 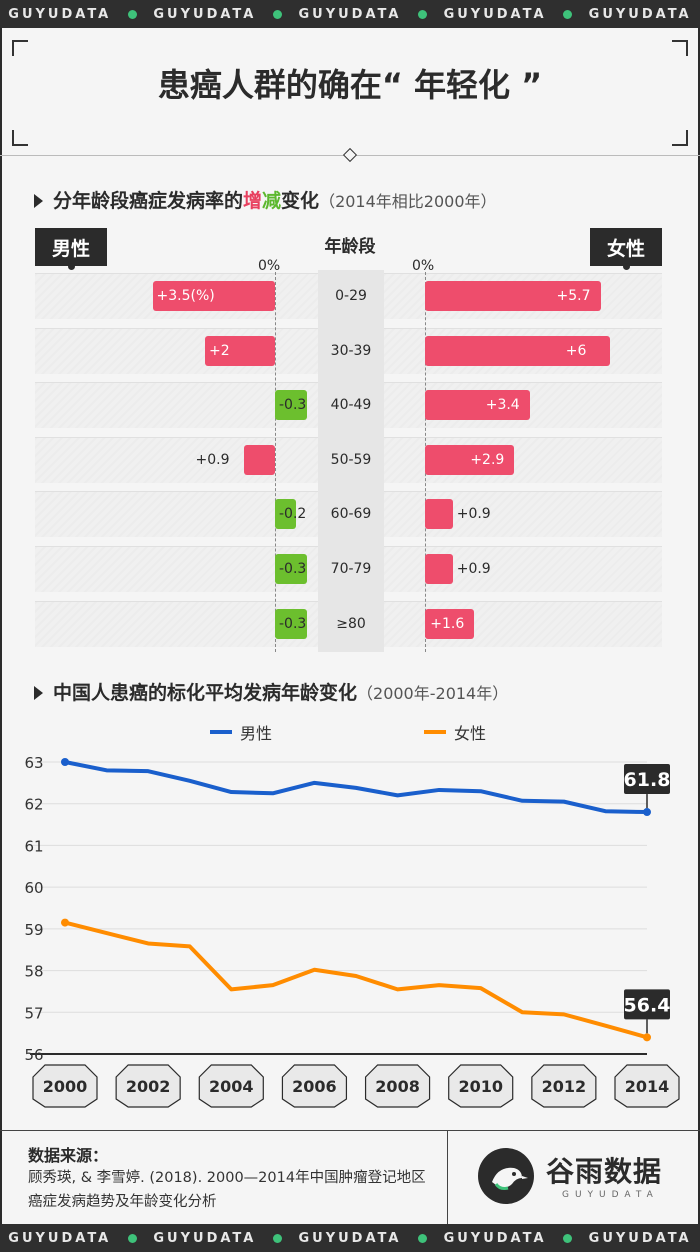 I want to click on section-title-text: 变化, so click(x=300, y=201).